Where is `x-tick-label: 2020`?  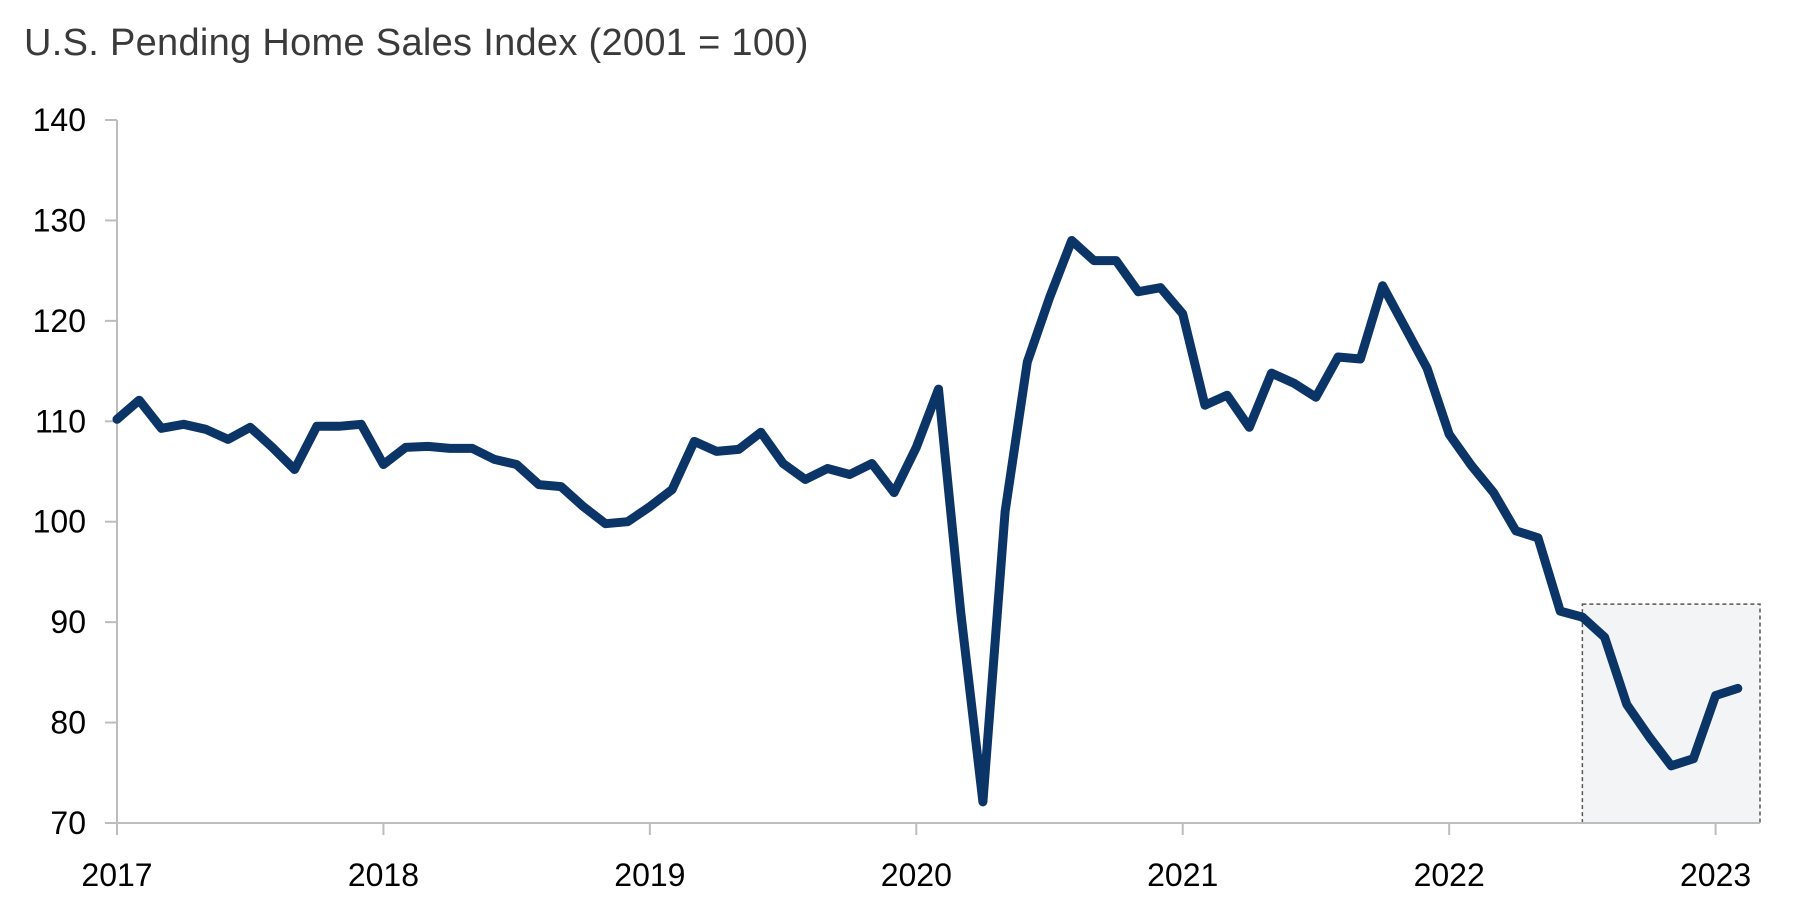 x-tick-label: 2020 is located at coordinates (916, 875).